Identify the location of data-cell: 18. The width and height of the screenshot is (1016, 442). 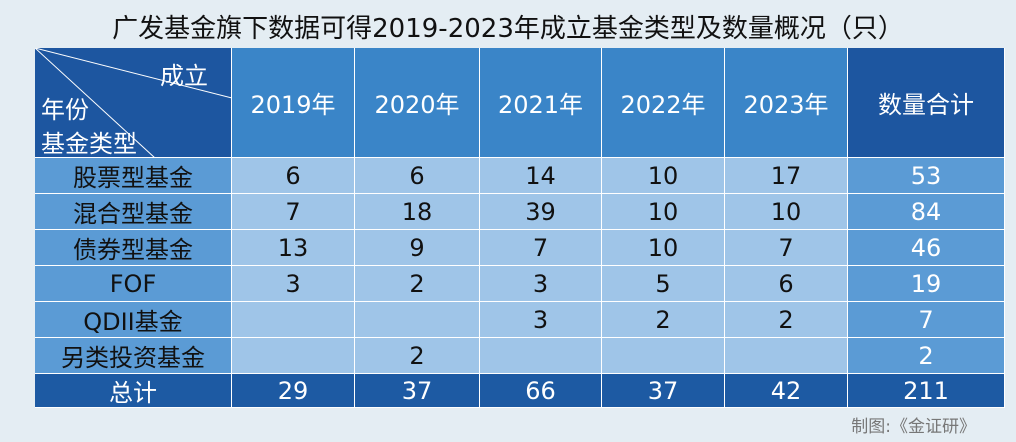
(417, 212).